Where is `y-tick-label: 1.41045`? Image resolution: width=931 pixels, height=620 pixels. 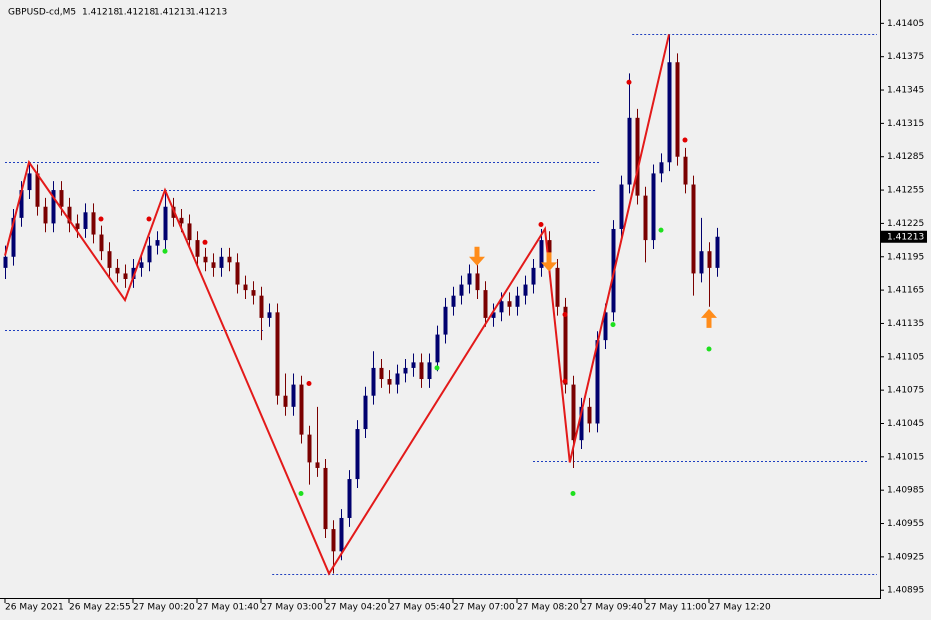 y-tick-label: 1.41045 is located at coordinates (905, 424).